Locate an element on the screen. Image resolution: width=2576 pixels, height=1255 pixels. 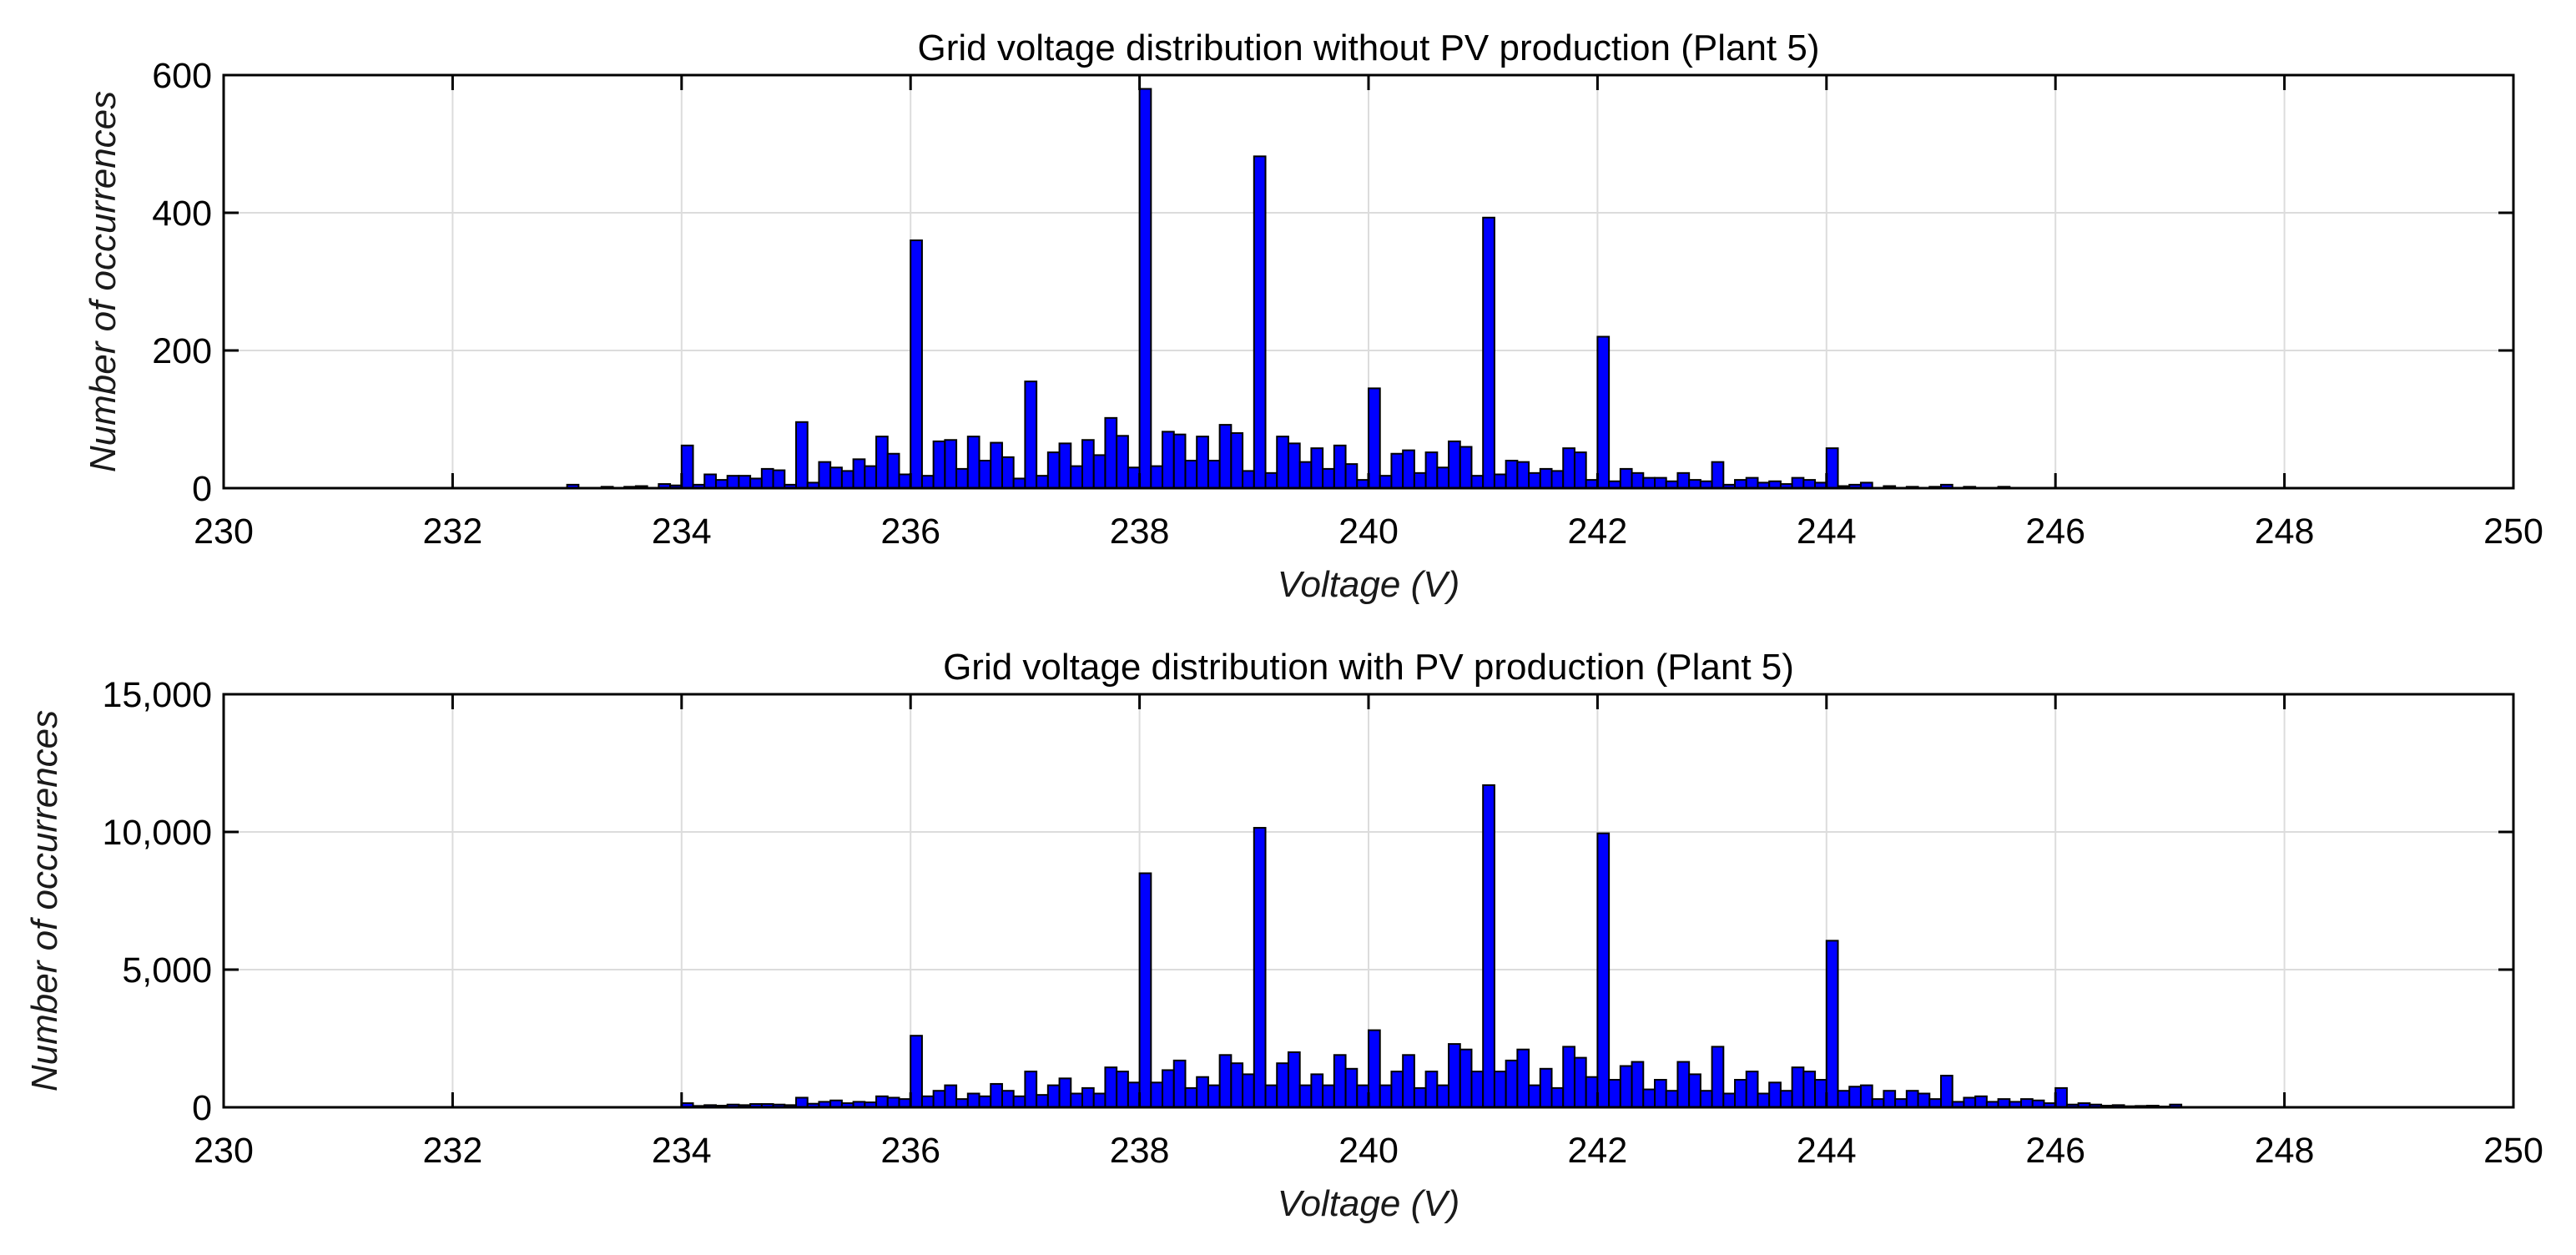
y-tick-label: 600 is located at coordinates (182, 76).